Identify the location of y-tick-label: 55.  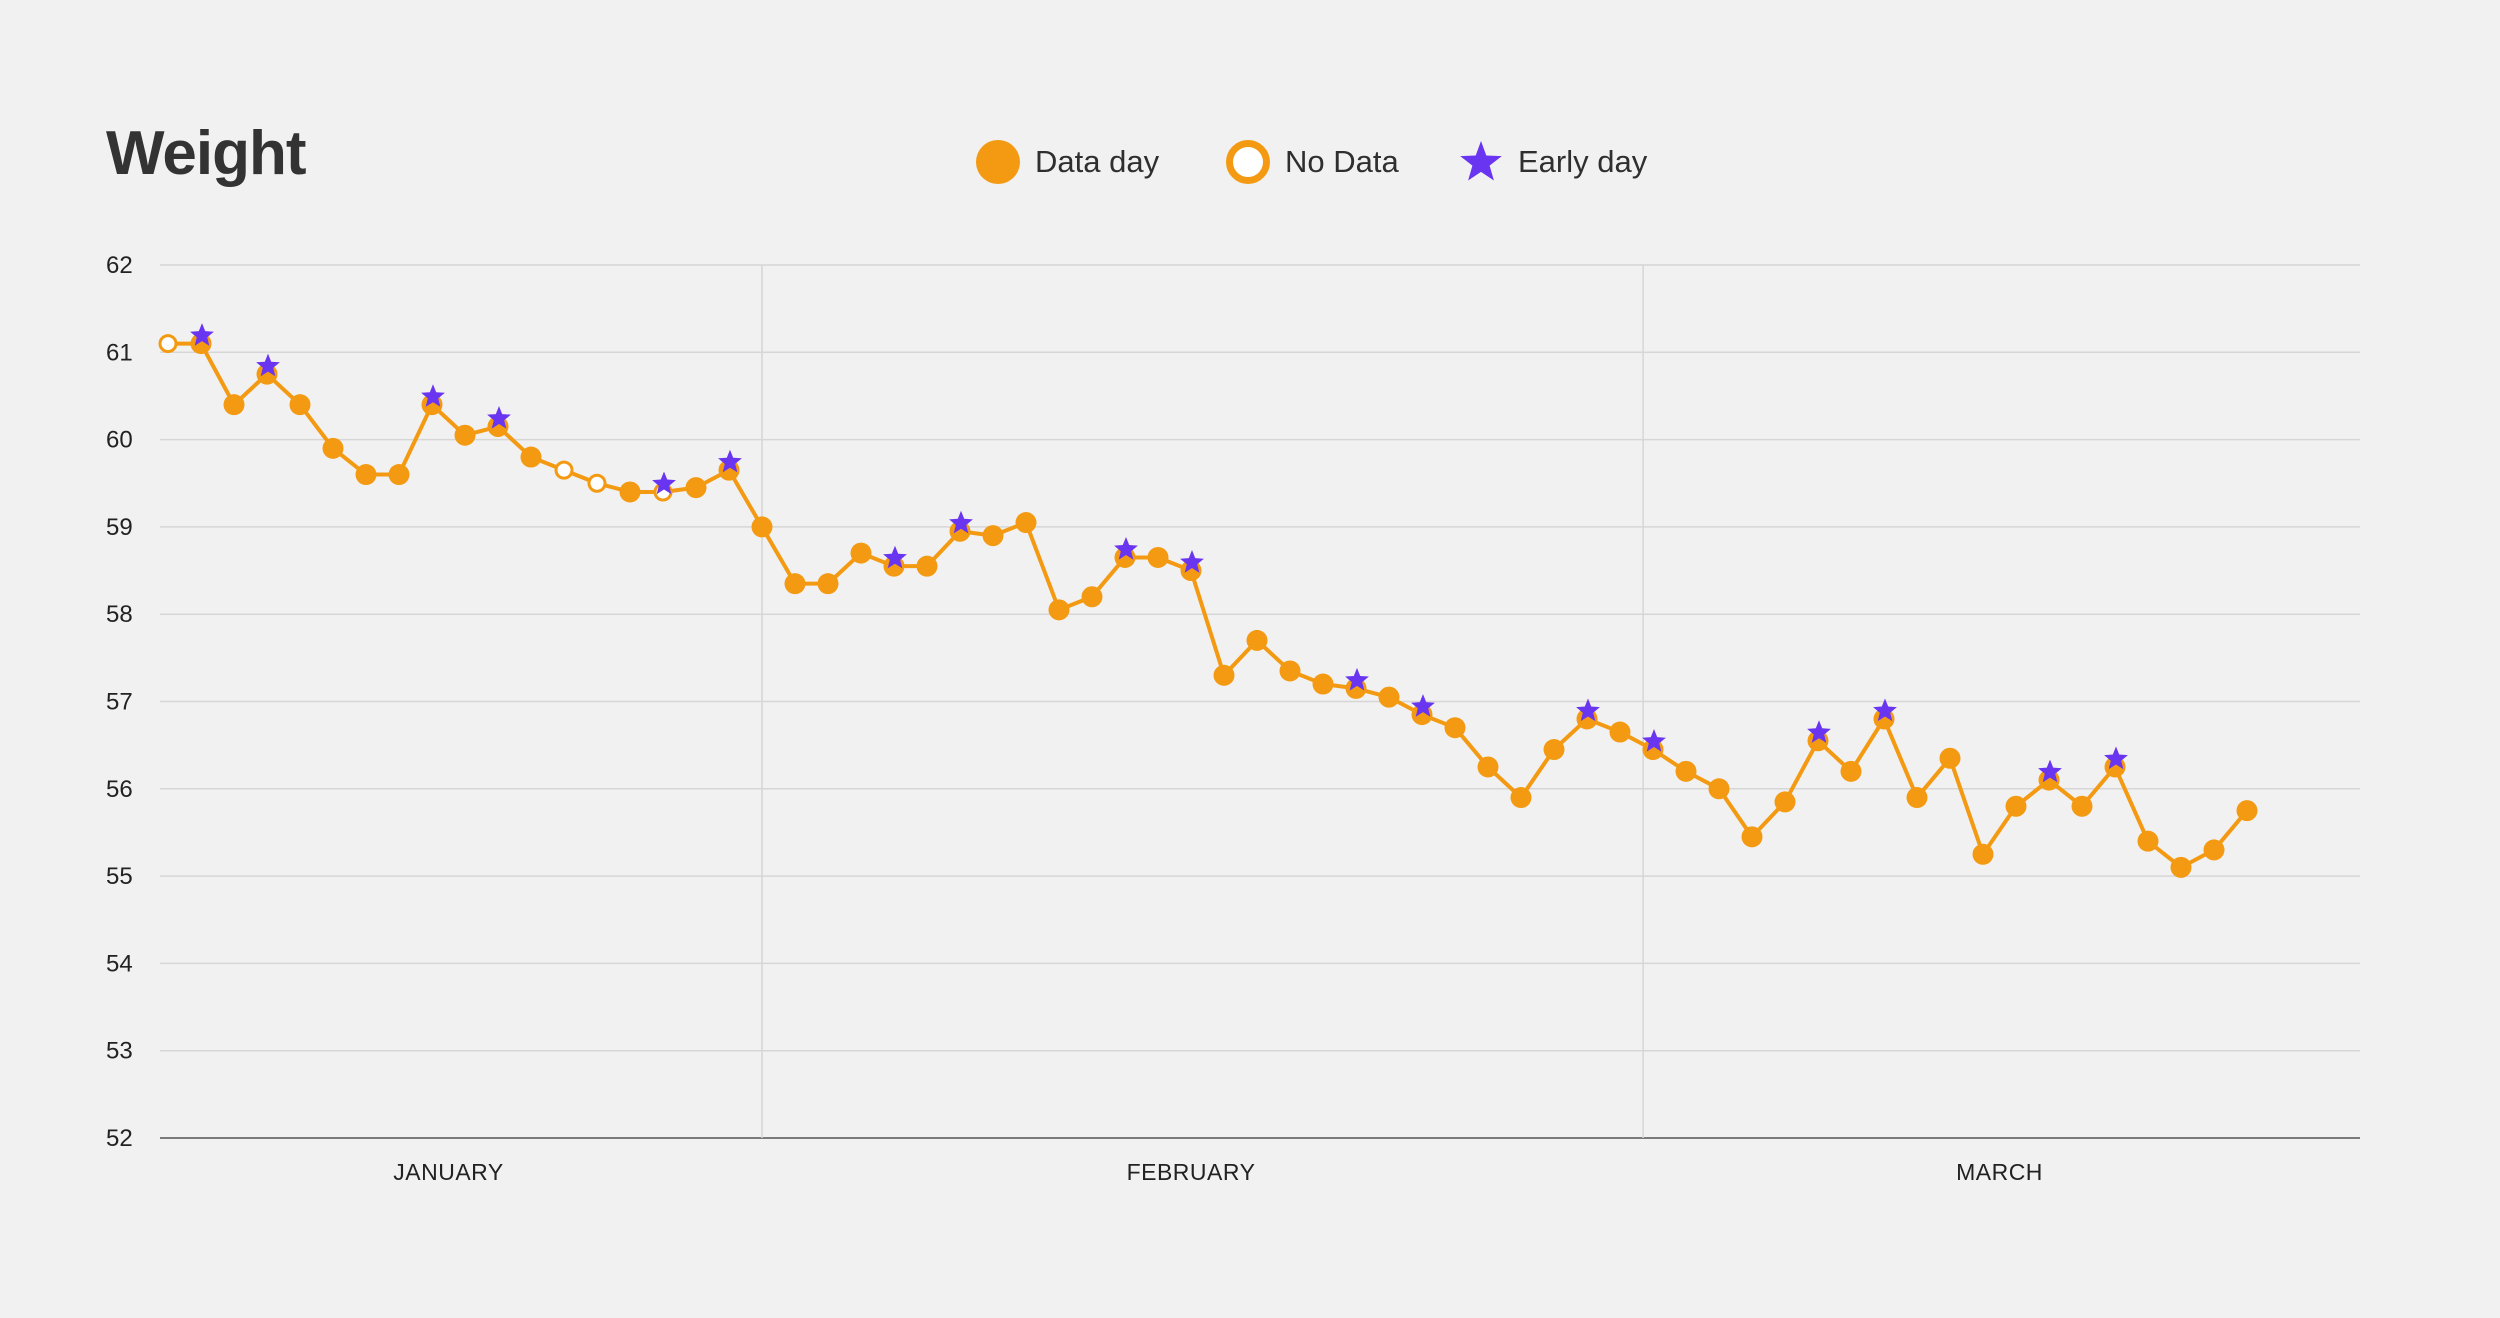
(119, 876).